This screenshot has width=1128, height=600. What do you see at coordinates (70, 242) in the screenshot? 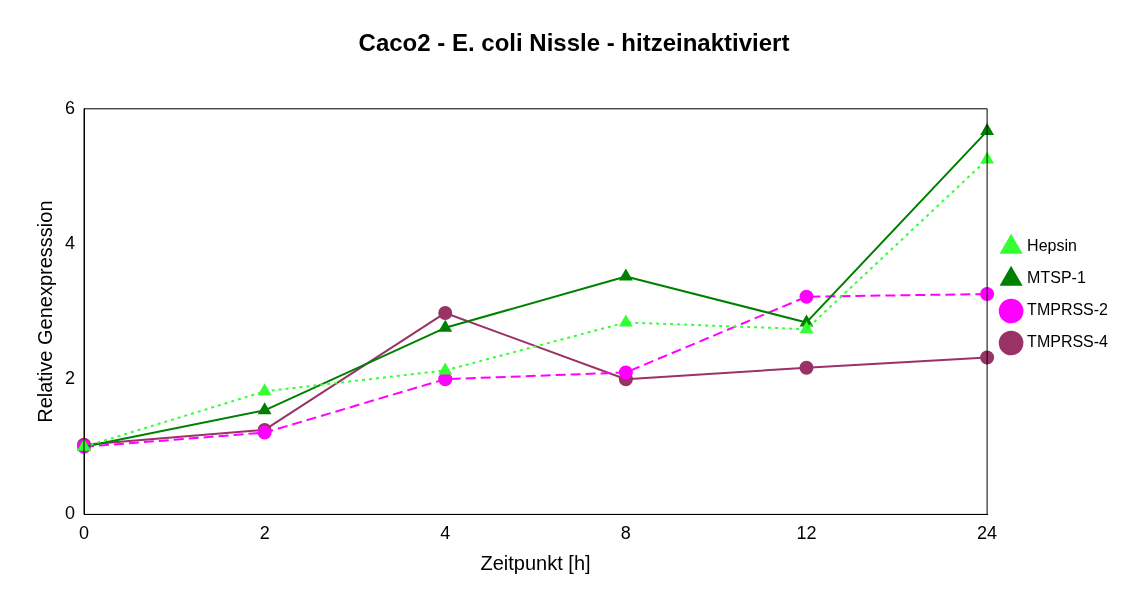
I see `y-tick-label: 4` at bounding box center [70, 242].